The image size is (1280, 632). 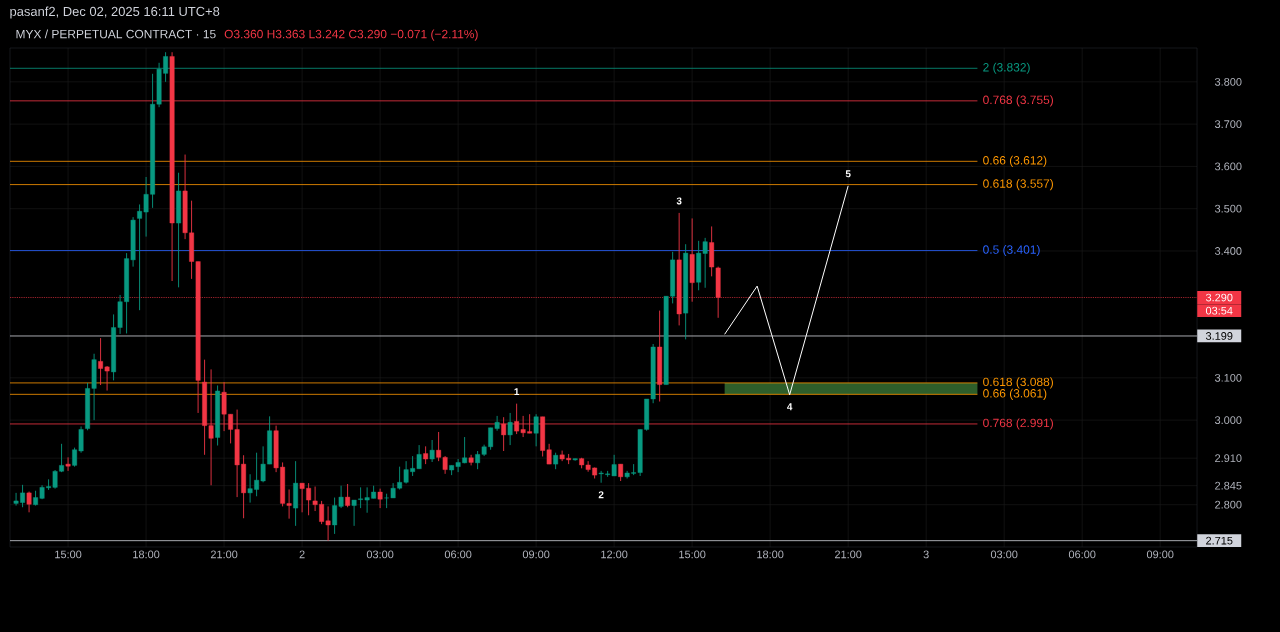 I want to click on y-tick-label: 2.800, so click(x=1228, y=504).